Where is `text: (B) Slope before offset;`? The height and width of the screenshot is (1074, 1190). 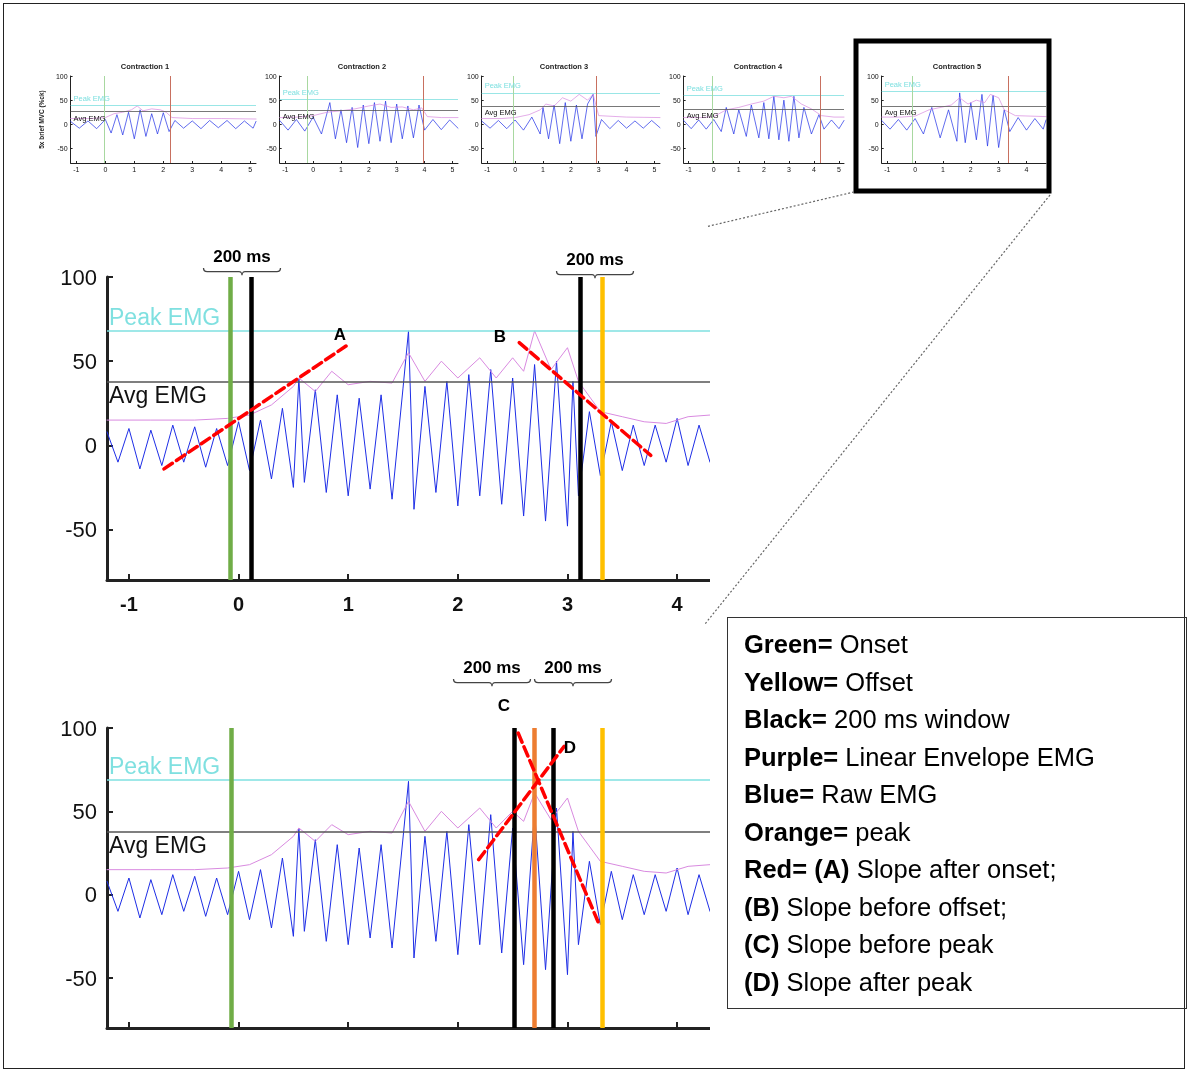
text: (B) Slope before offset; is located at coordinates (876, 907).